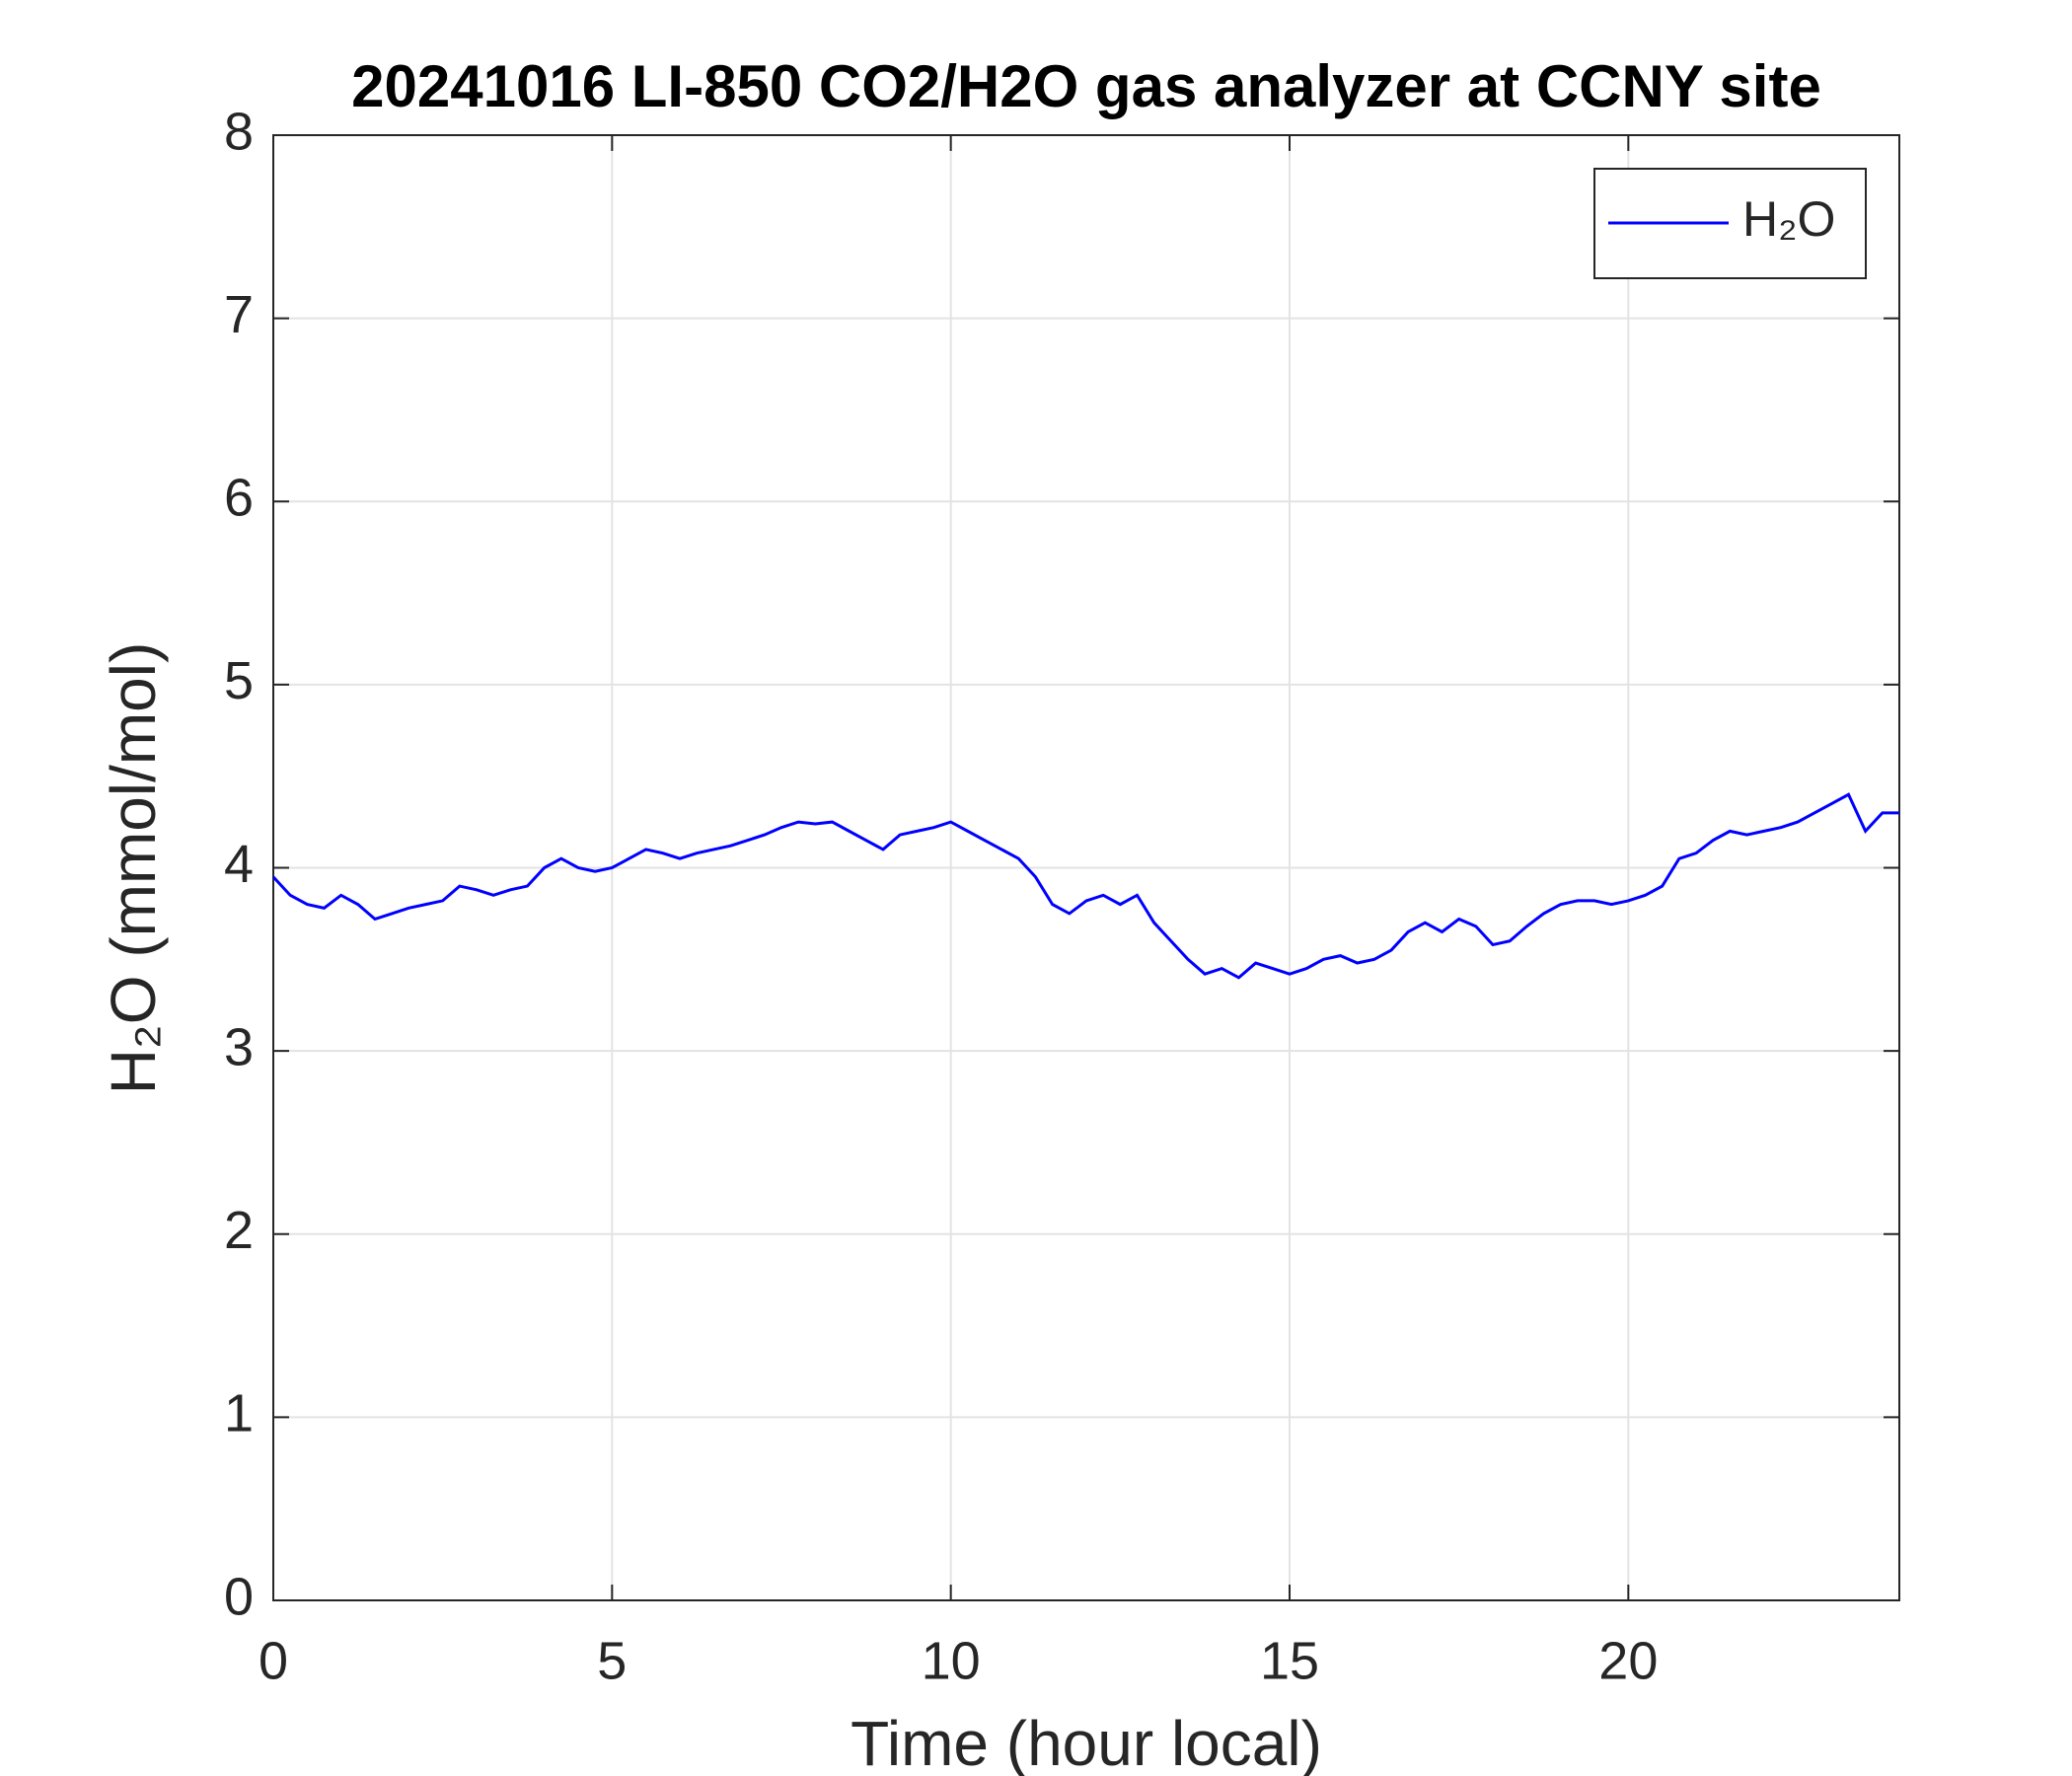  What do you see at coordinates (239, 1414) in the screenshot?
I see `y-tick-label: 1` at bounding box center [239, 1414].